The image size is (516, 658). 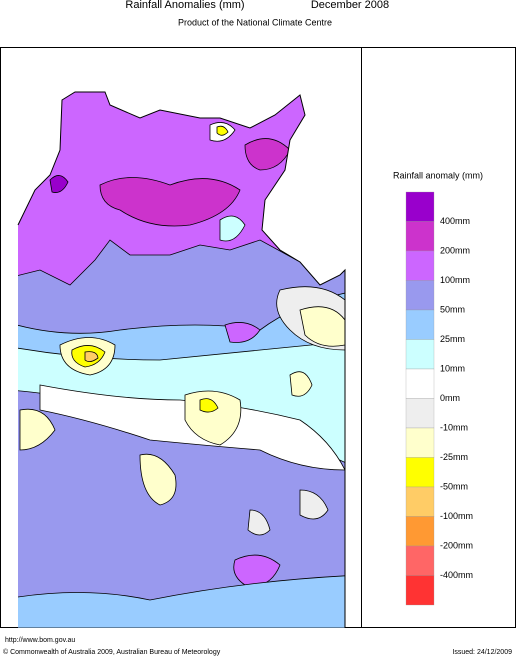 What do you see at coordinates (450, 398) in the screenshot?
I see `legend-label: 0mm` at bounding box center [450, 398].